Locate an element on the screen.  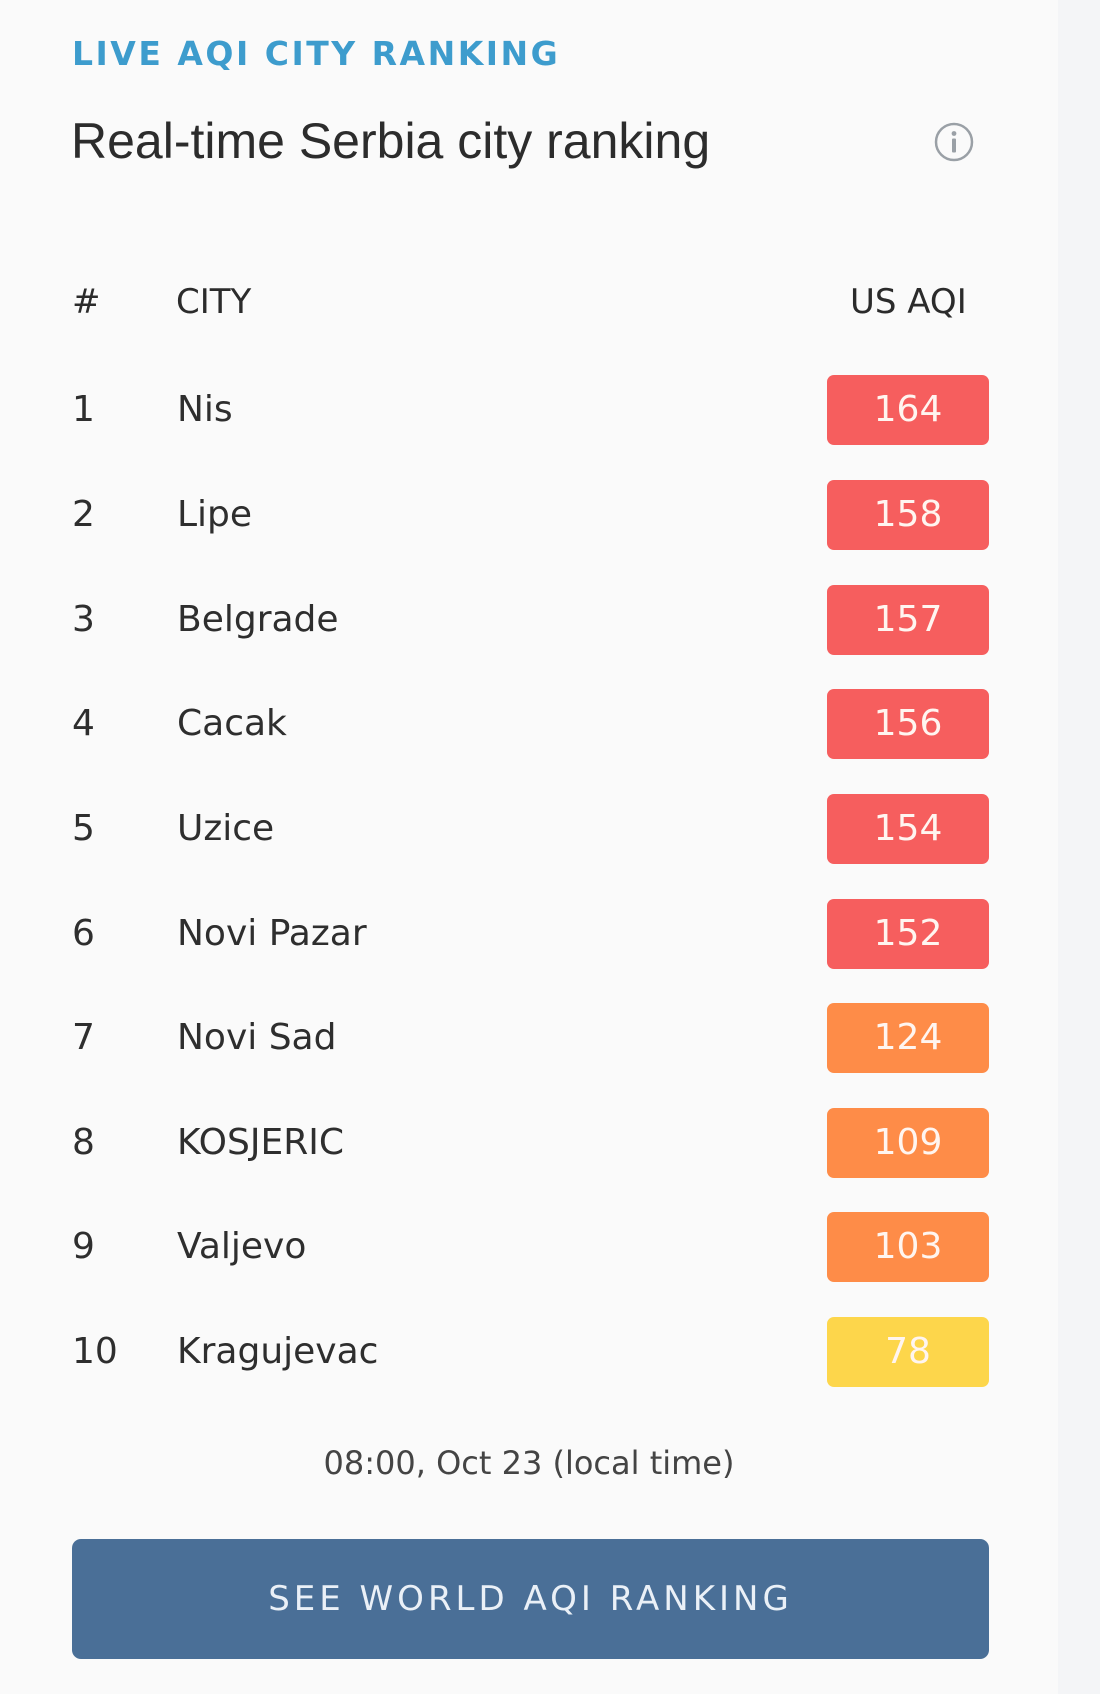
aqi-badge: 157 is located at coordinates (908, 620).